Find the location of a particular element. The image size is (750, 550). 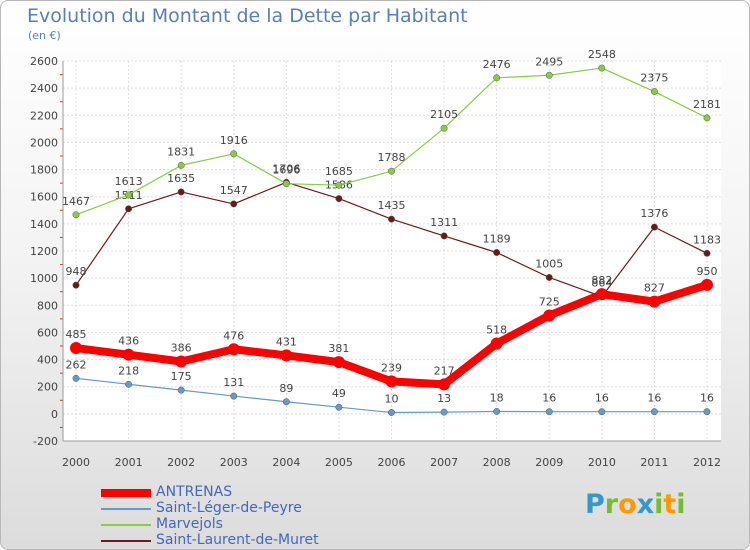

y-tick-label: 2400 is located at coordinates (44, 88).